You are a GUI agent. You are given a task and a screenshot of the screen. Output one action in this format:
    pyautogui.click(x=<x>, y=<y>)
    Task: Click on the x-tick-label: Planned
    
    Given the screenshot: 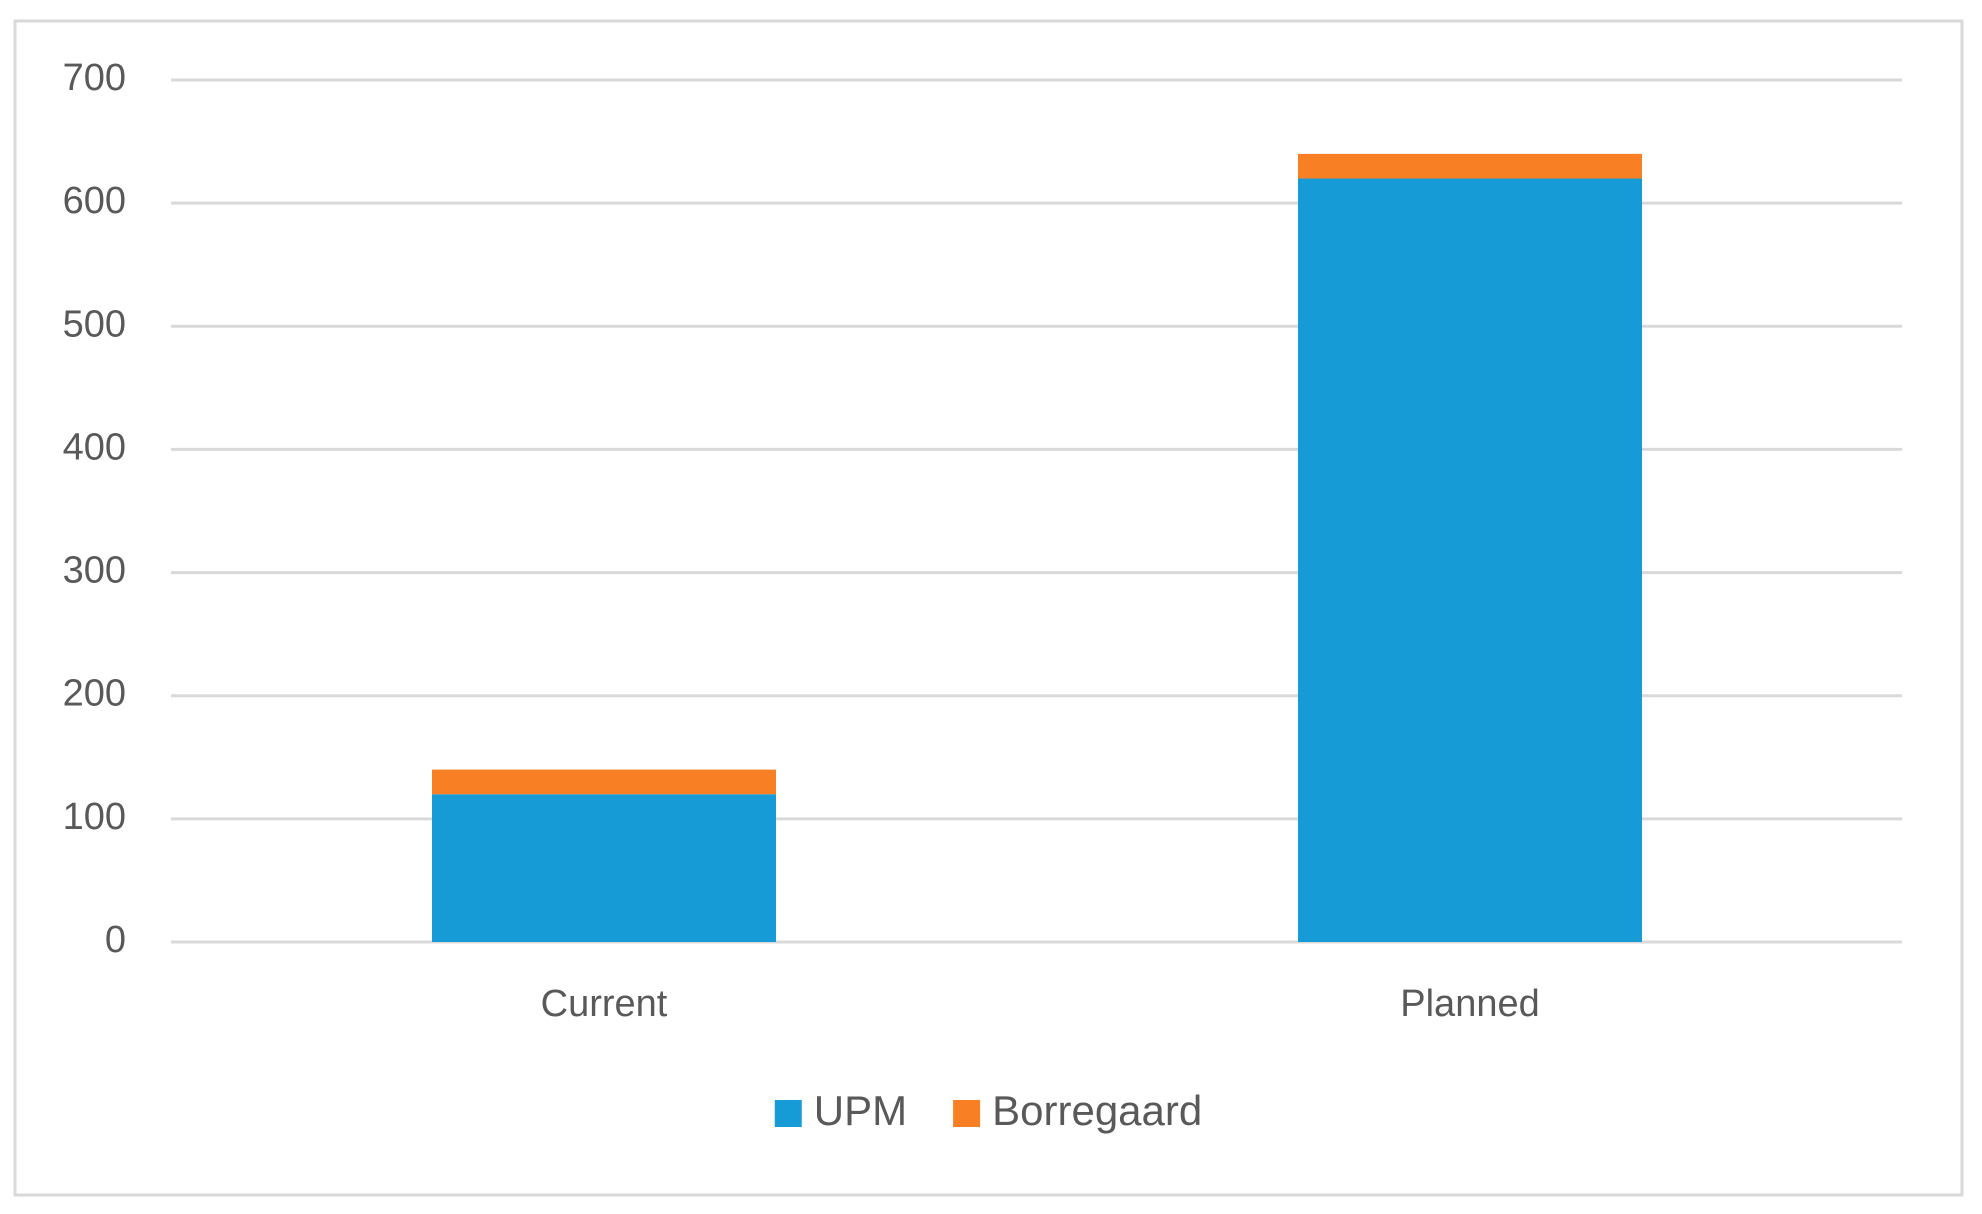 What is the action you would take?
    pyautogui.click(x=1469, y=1004)
    